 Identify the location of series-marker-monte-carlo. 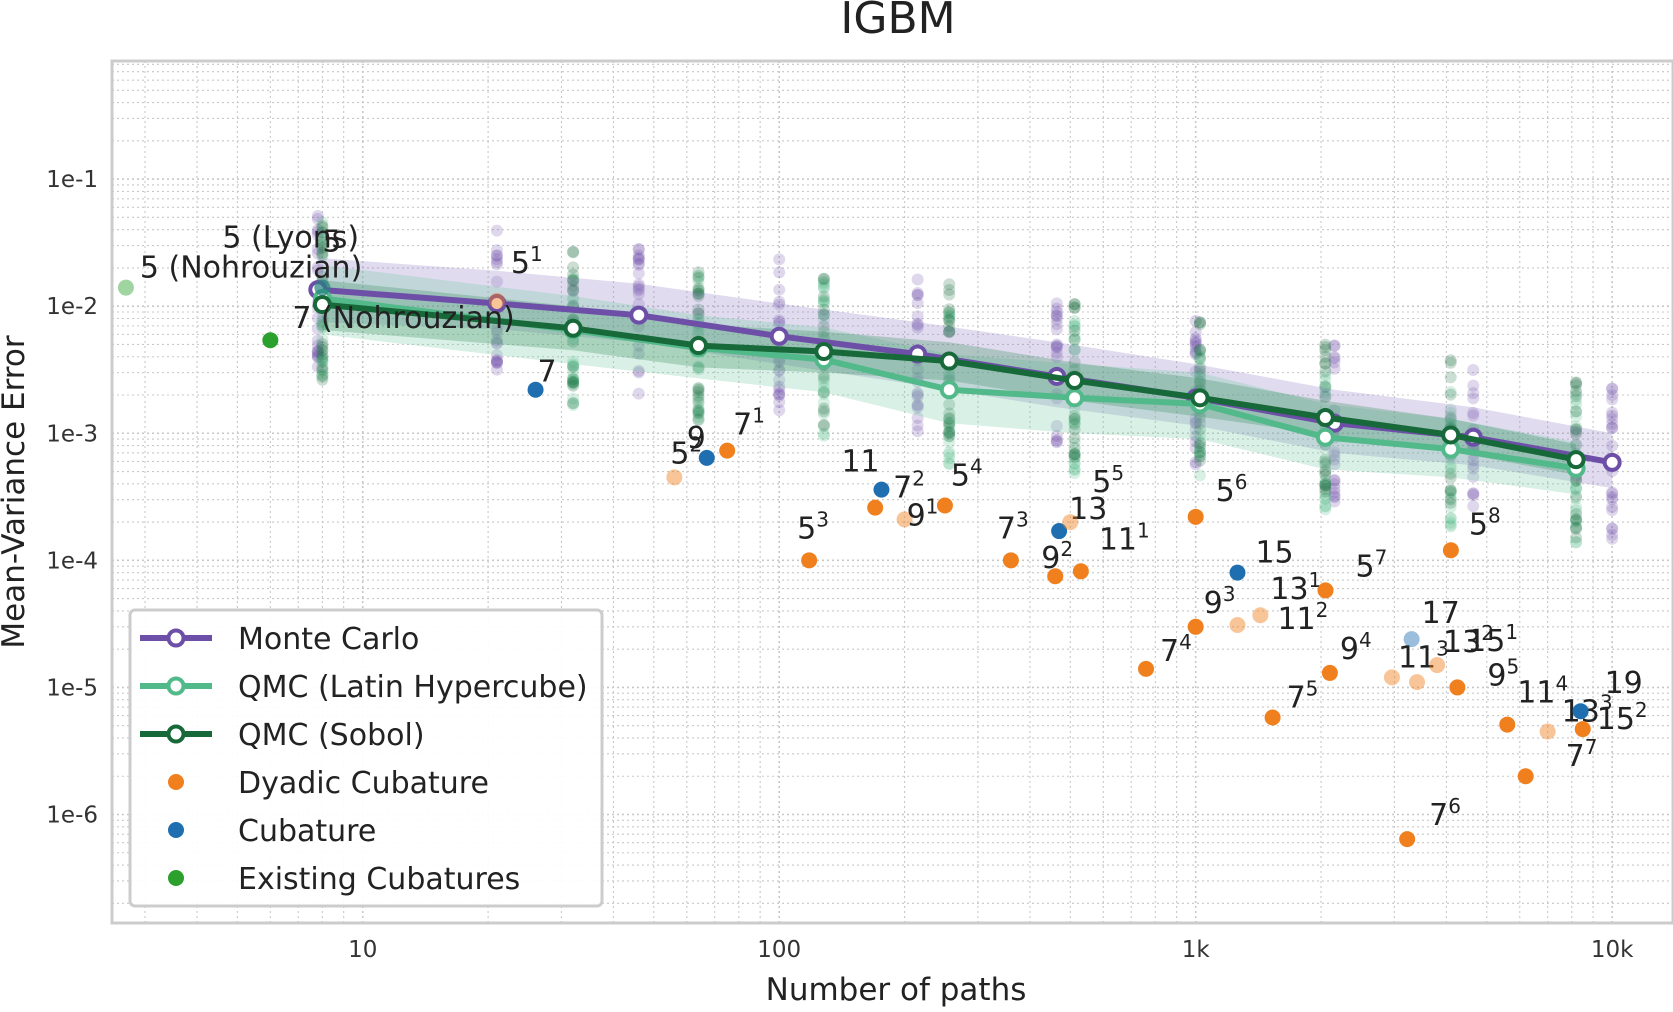
(1612, 462).